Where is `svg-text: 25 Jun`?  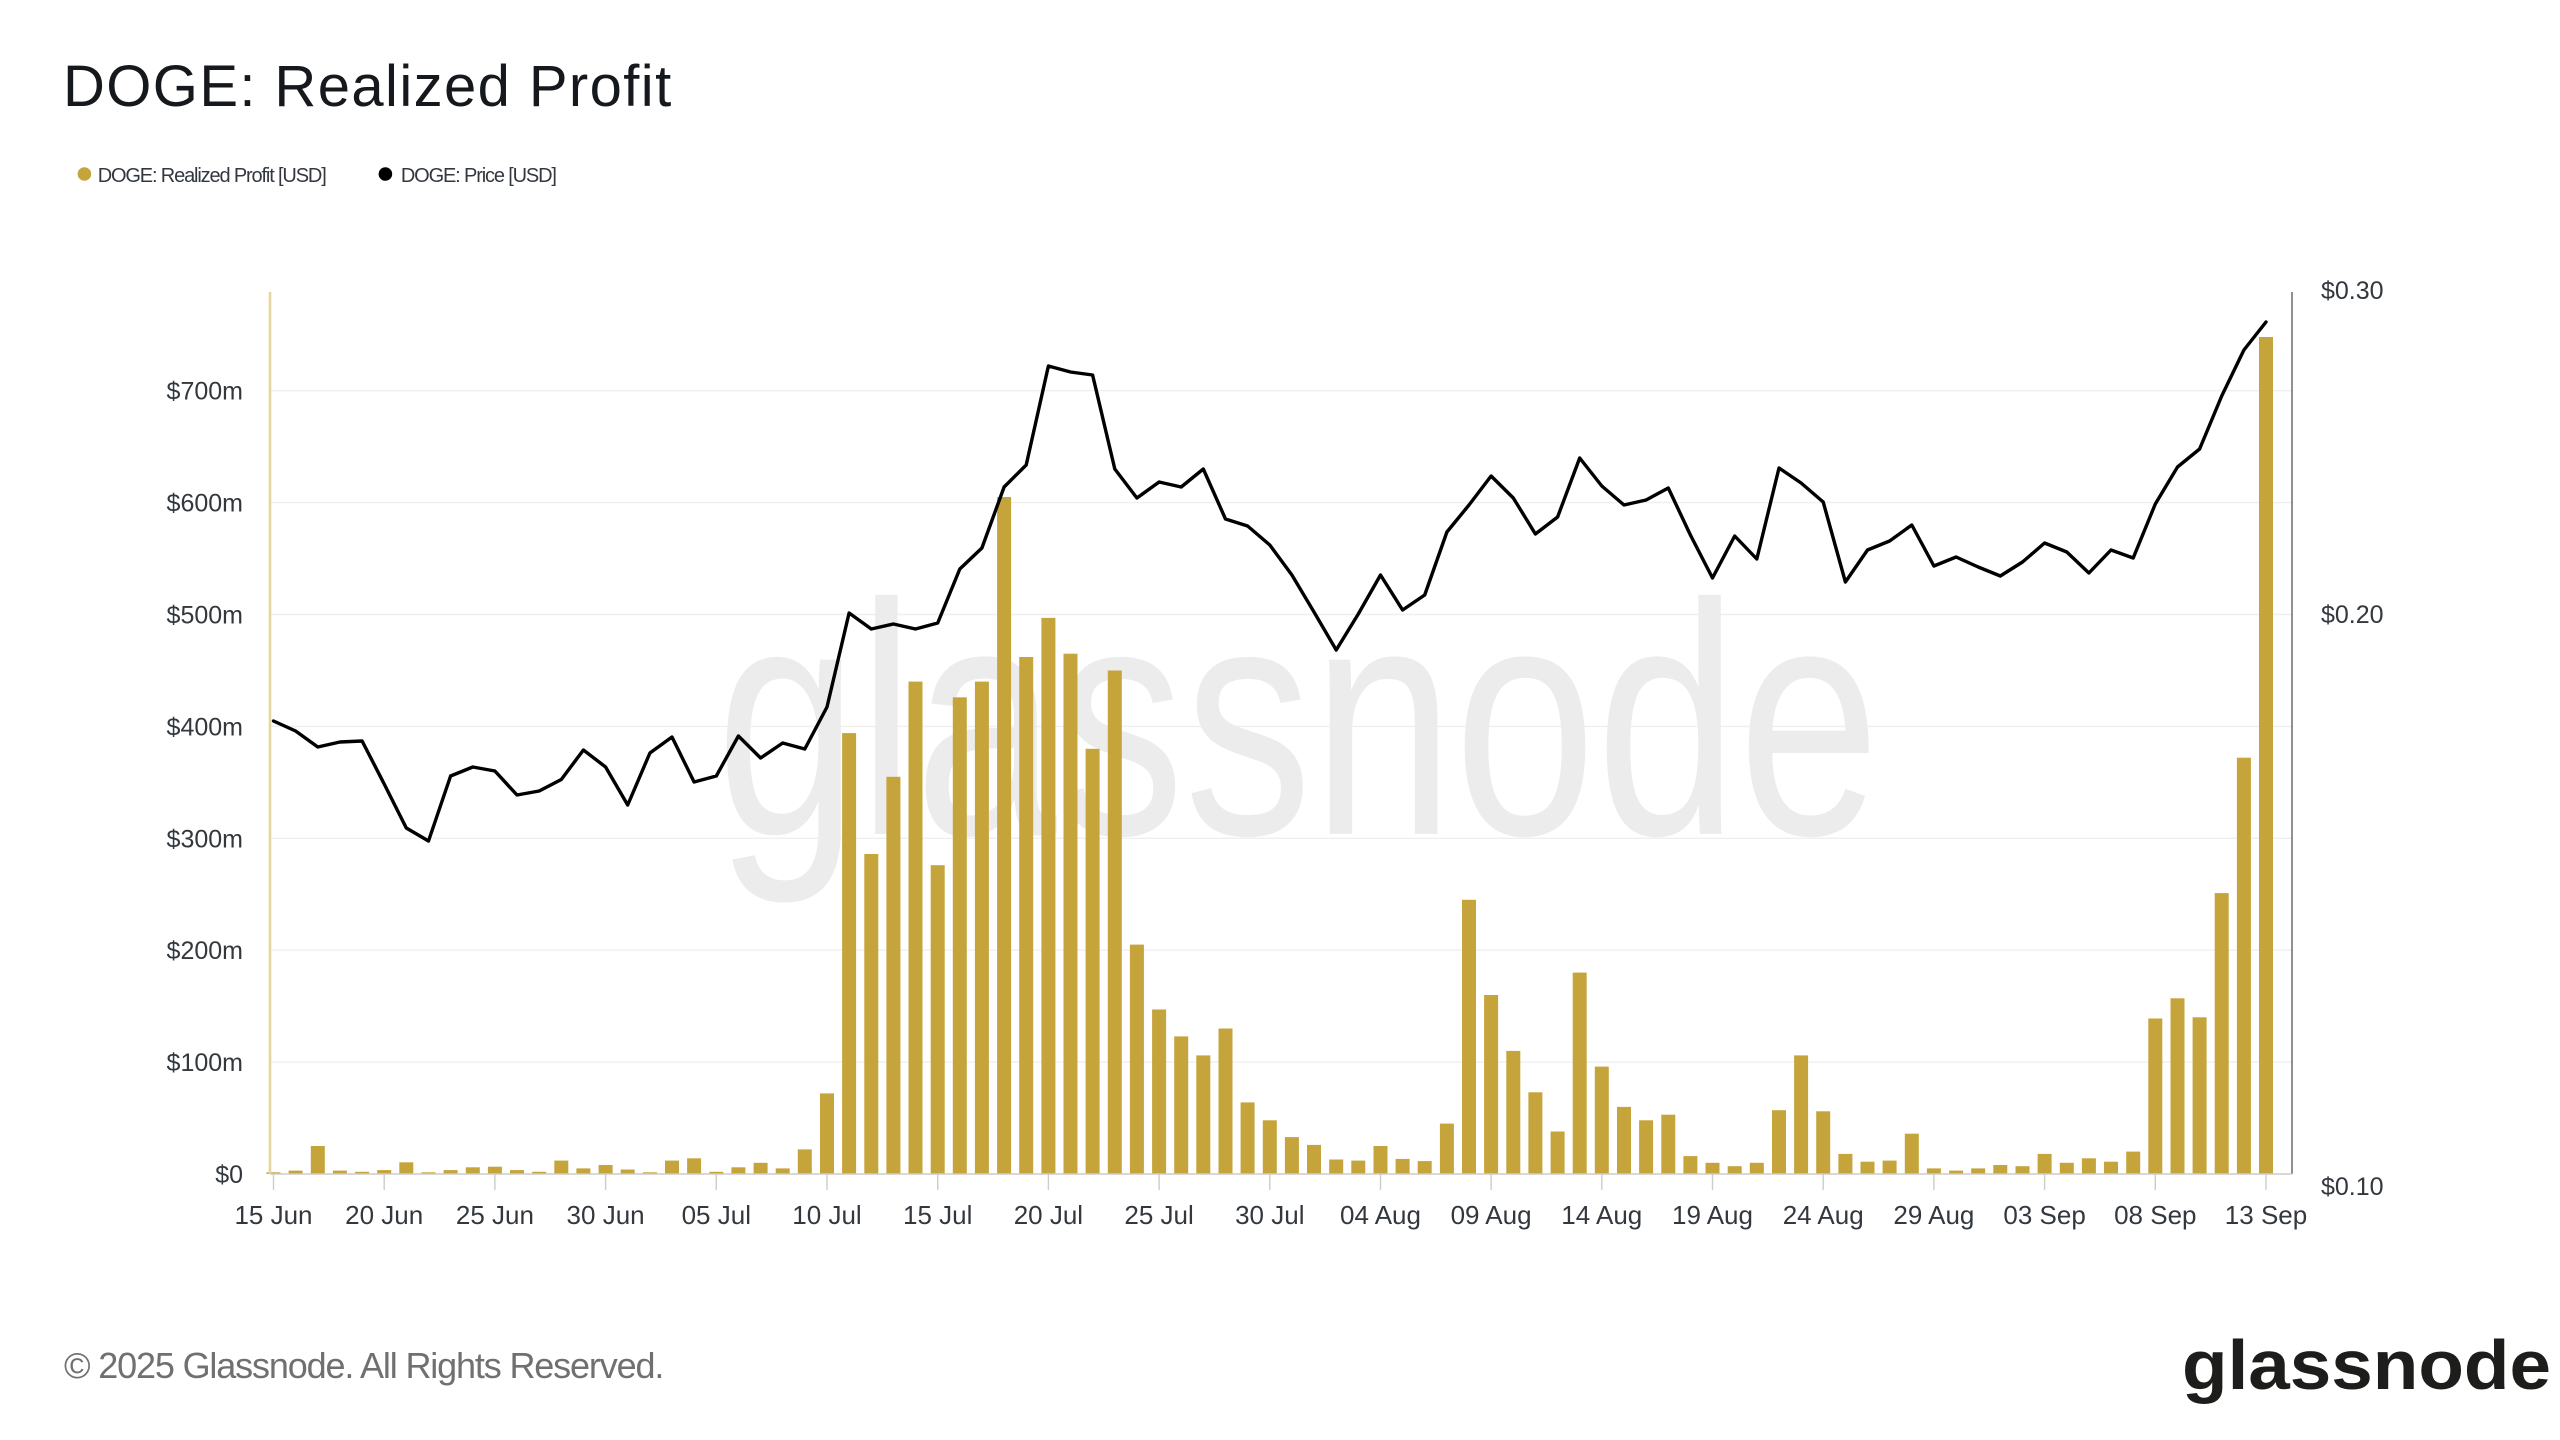
svg-text: 25 Jun is located at coordinates (495, 1215).